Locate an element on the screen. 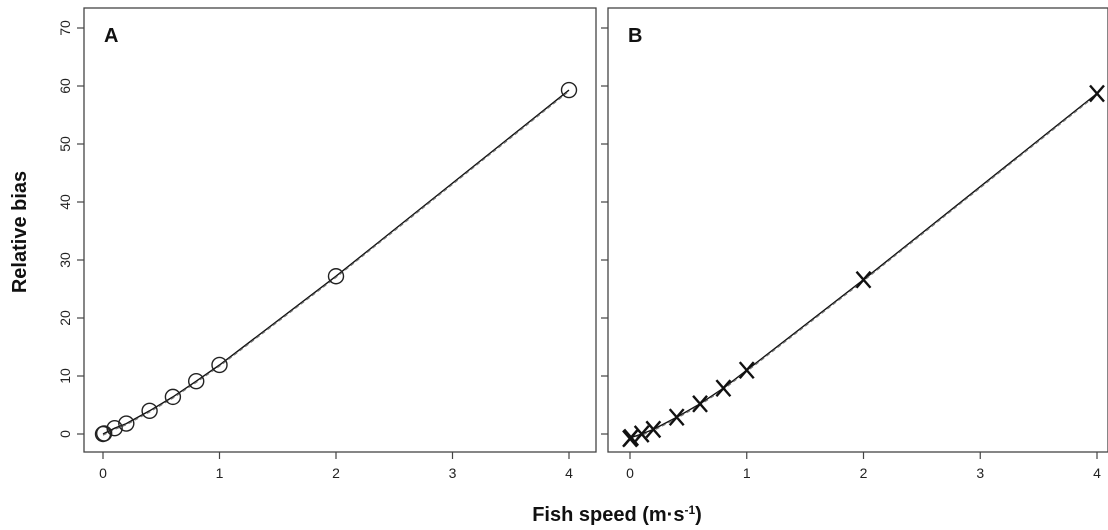  y-axis-title: Relative bias is located at coordinates (20, 232).